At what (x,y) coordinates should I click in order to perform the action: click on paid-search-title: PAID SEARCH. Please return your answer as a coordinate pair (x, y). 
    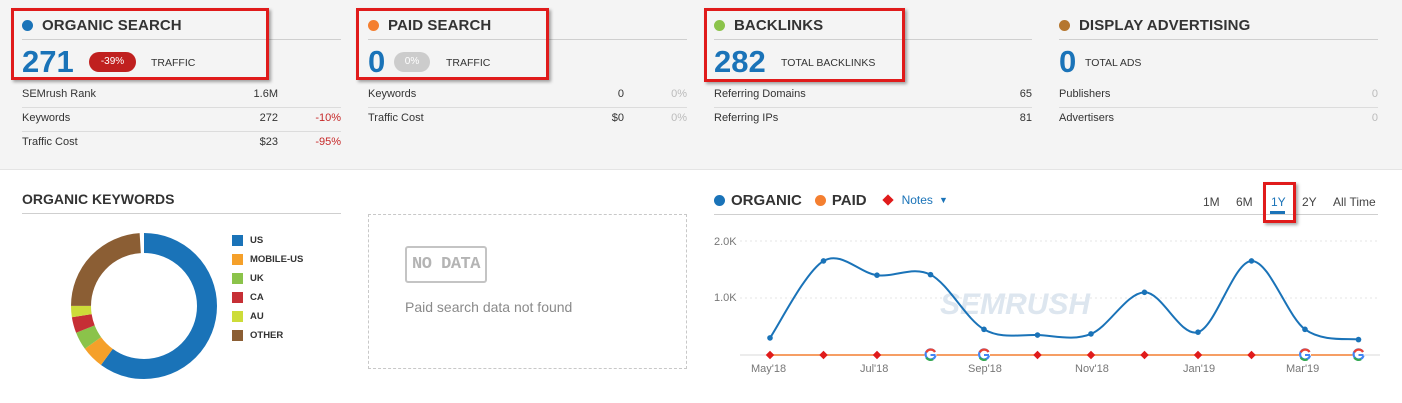
    Looking at the image, I should click on (429, 25).